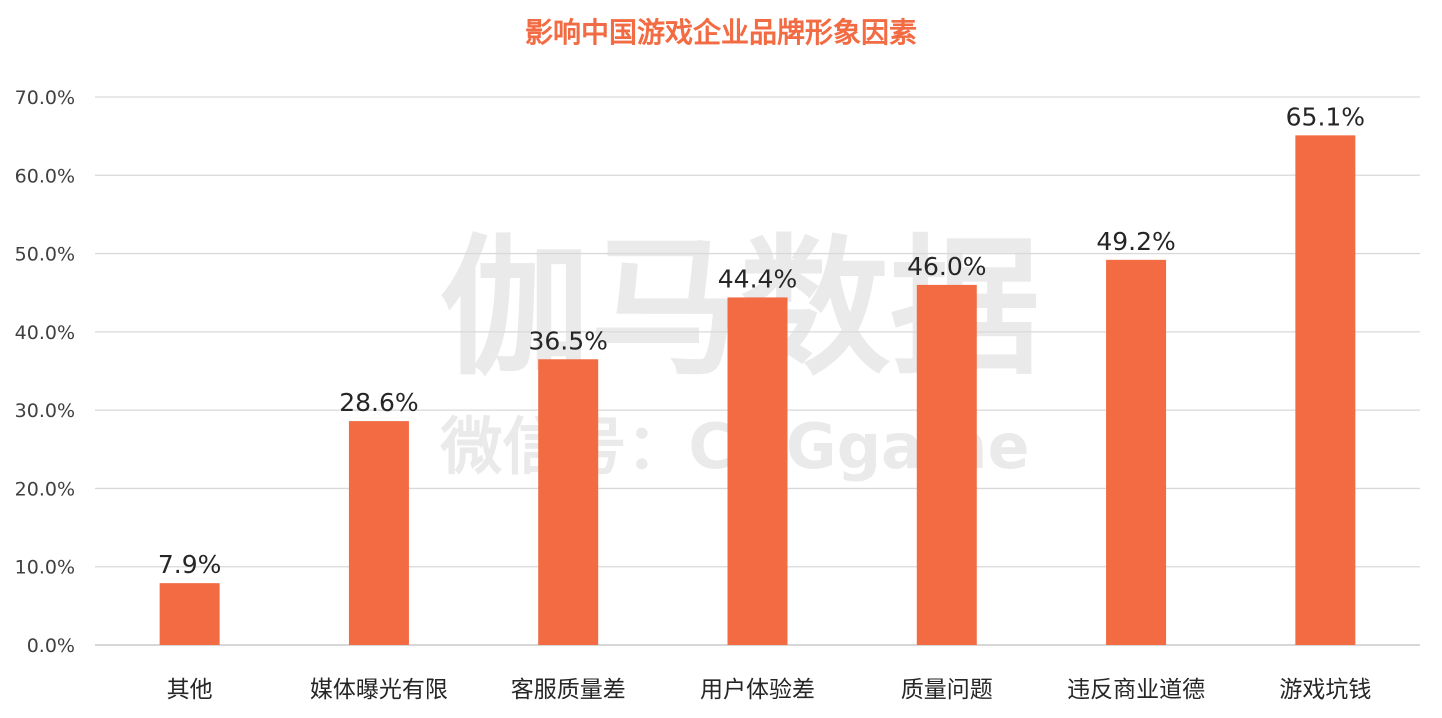  Describe the element at coordinates (45, 98) in the screenshot. I see `y-tick-label: 70.0%` at that location.